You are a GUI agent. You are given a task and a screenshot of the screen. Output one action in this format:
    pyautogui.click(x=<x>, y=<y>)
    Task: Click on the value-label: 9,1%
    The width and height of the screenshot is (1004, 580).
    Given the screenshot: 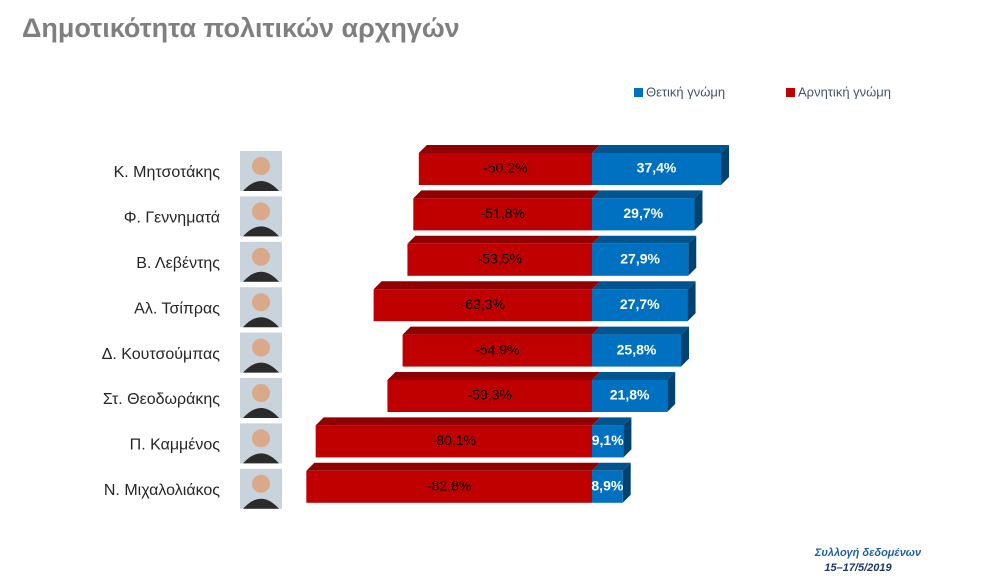 What is the action you would take?
    pyautogui.click(x=608, y=440)
    